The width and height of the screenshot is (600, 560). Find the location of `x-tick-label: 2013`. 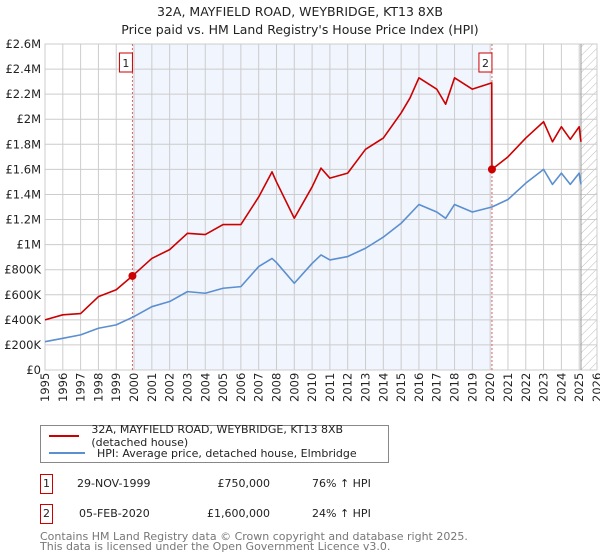

x-tick-label: 2013 is located at coordinates (366, 387).